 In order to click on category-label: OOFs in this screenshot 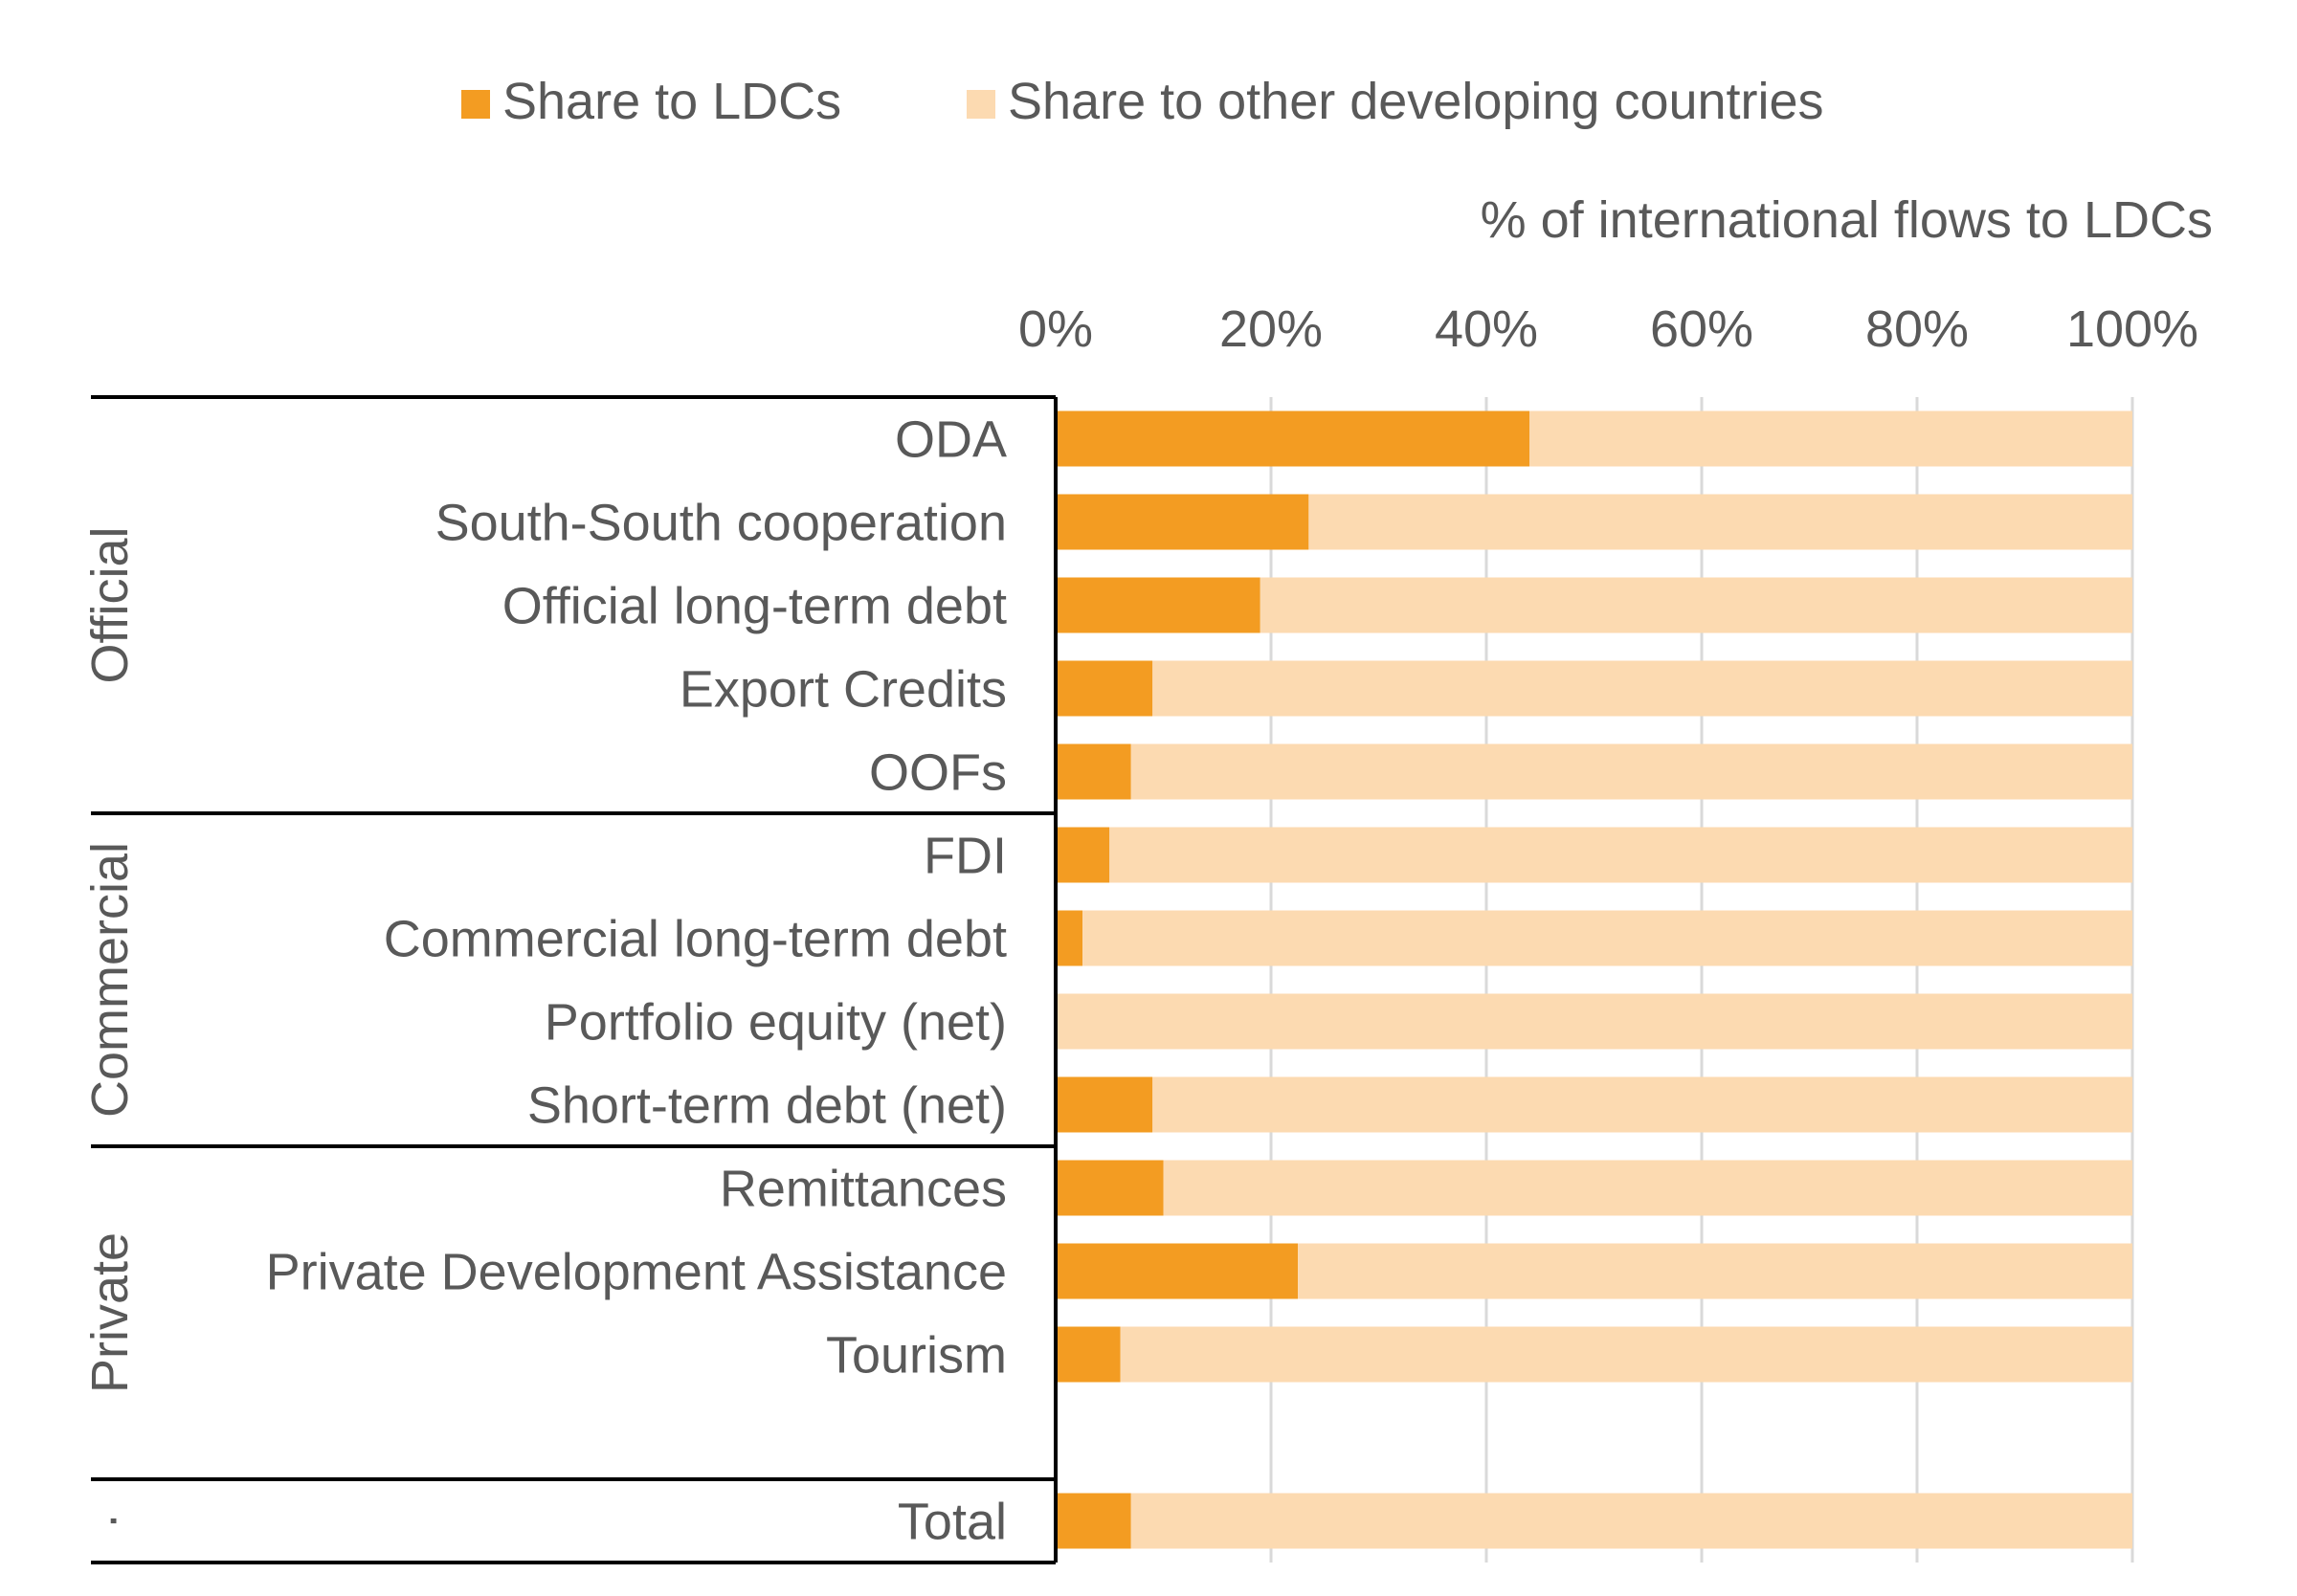, I will do `click(938, 773)`.